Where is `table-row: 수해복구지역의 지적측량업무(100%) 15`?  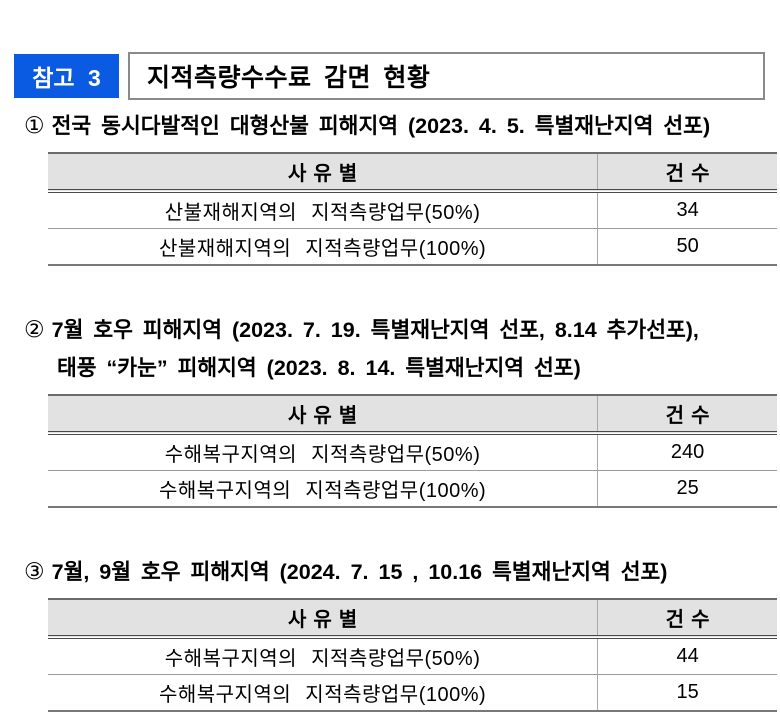
table-row: 수해복구지역의 지적측량업무(100%) 15 is located at coordinates (412, 693).